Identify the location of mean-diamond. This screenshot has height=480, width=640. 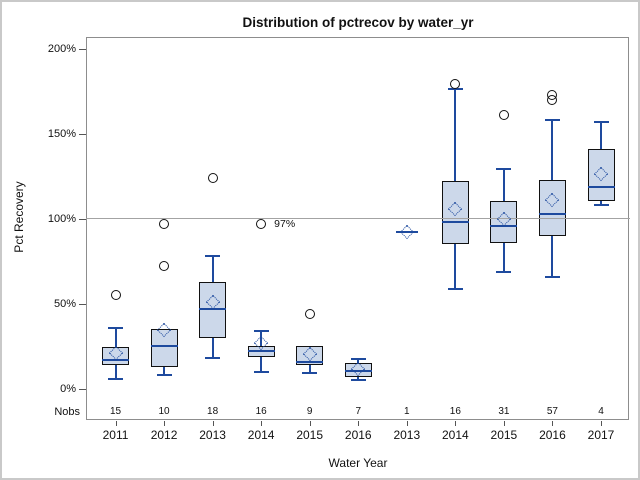
(406, 232).